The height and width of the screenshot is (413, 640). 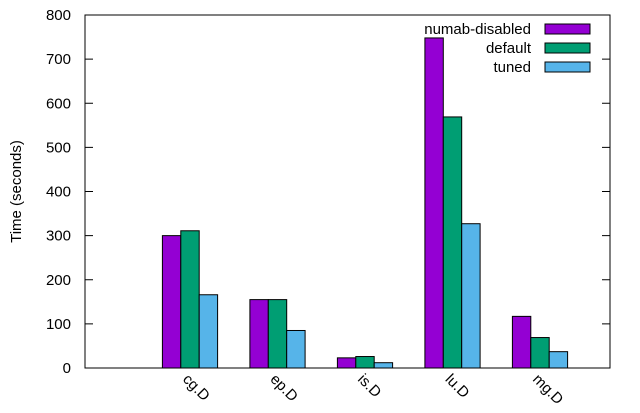 What do you see at coordinates (383, 365) in the screenshot?
I see `bar-tuned-is.D` at bounding box center [383, 365].